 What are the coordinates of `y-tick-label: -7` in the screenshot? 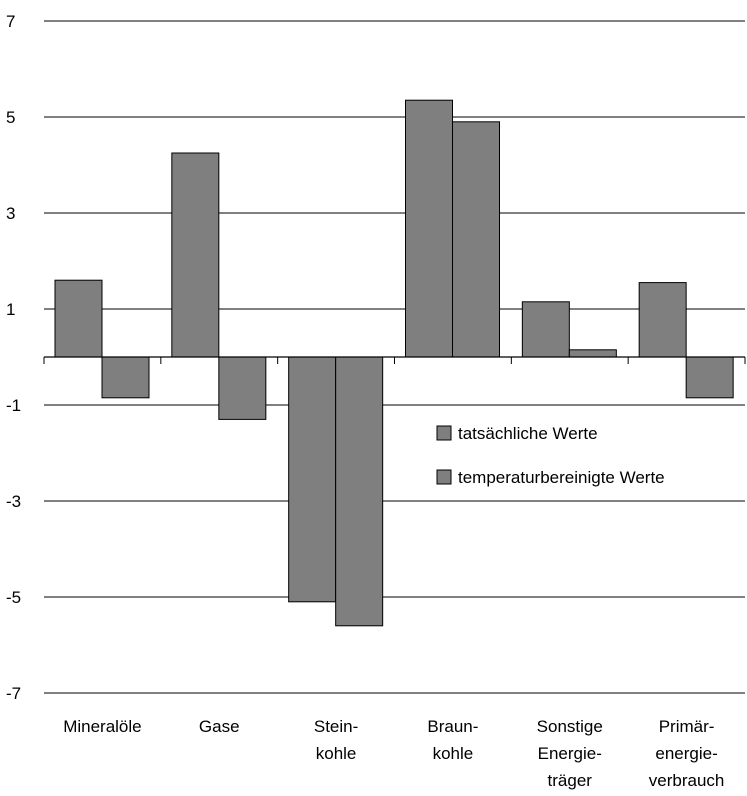 It's located at (13, 693).